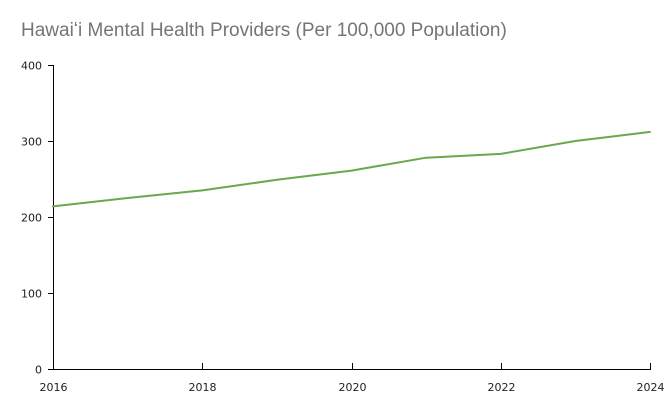  I want to click on y-tick-label: 100, so click(31, 294).